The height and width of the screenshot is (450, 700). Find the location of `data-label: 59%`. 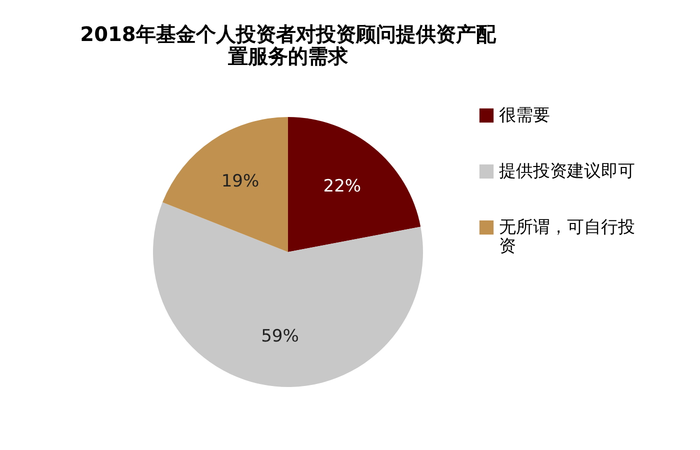

data-label: 59% is located at coordinates (280, 336).